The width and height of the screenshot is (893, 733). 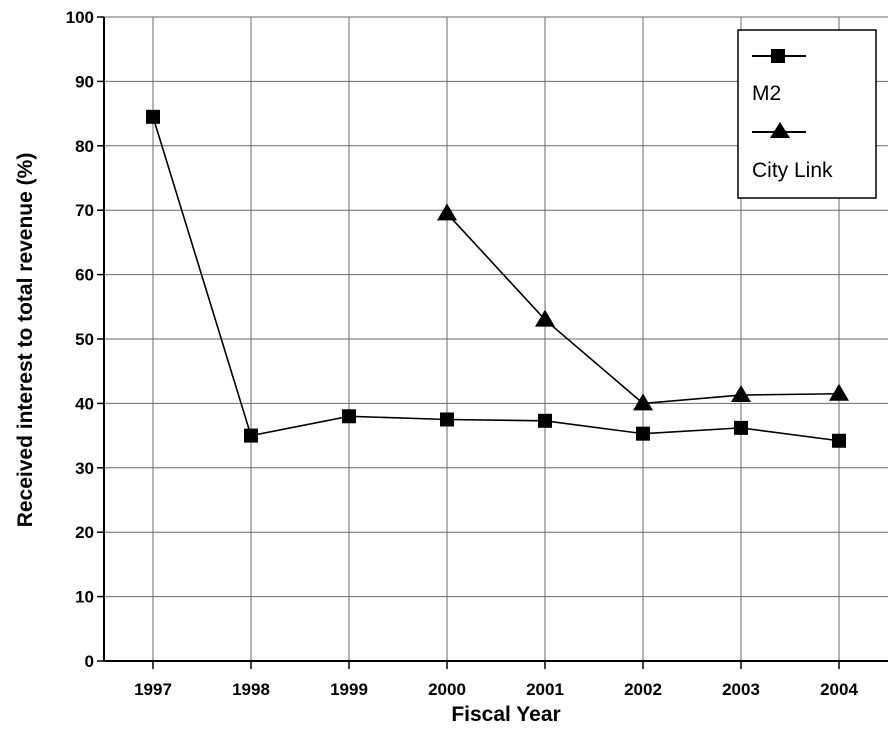 I want to click on legend-citylink-label: City Link, so click(x=792, y=170).